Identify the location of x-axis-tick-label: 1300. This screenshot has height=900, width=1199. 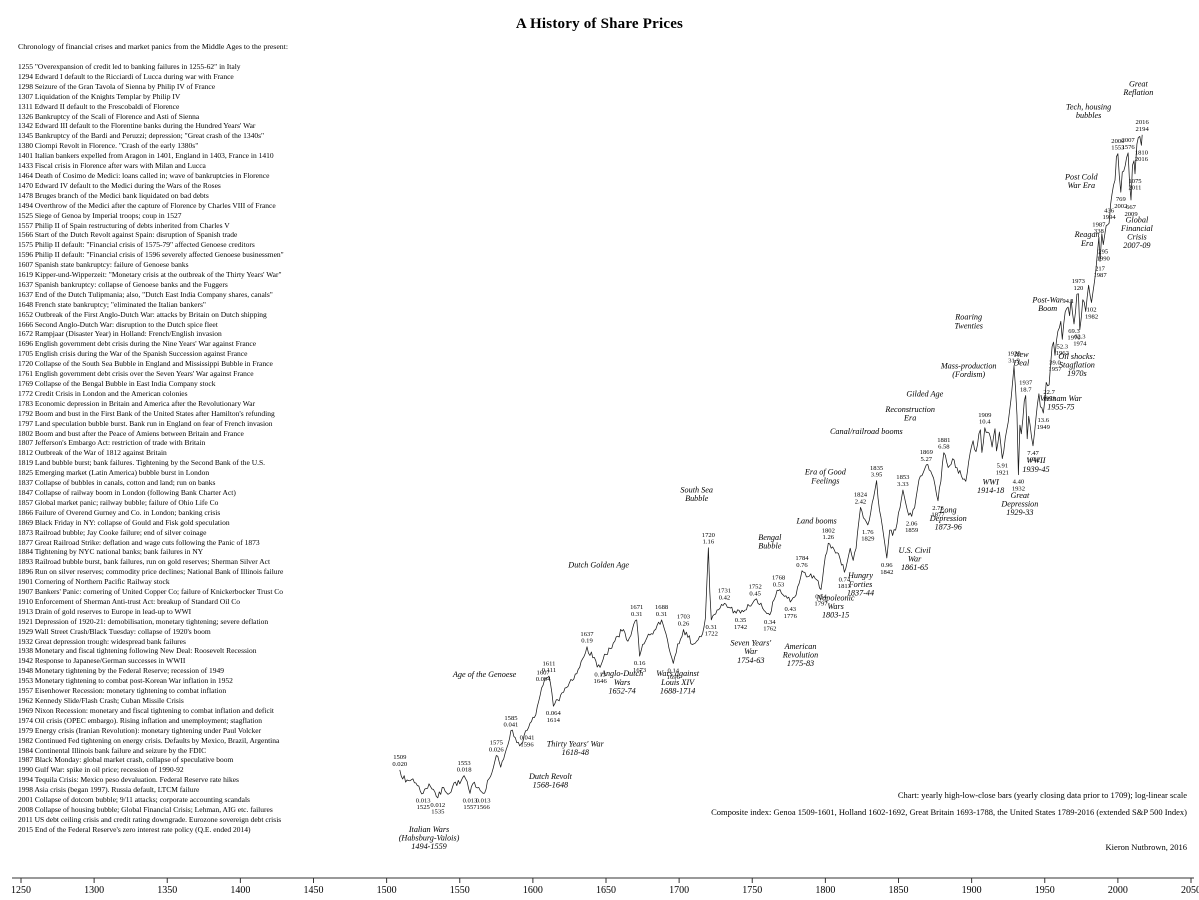
(94, 890).